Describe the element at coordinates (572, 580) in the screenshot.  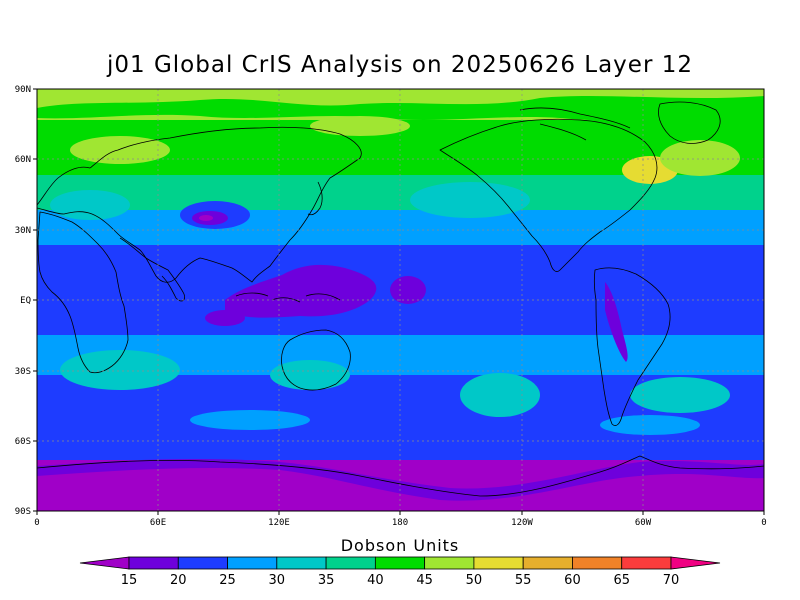
I see `colorbar-level-label: 60` at that location.